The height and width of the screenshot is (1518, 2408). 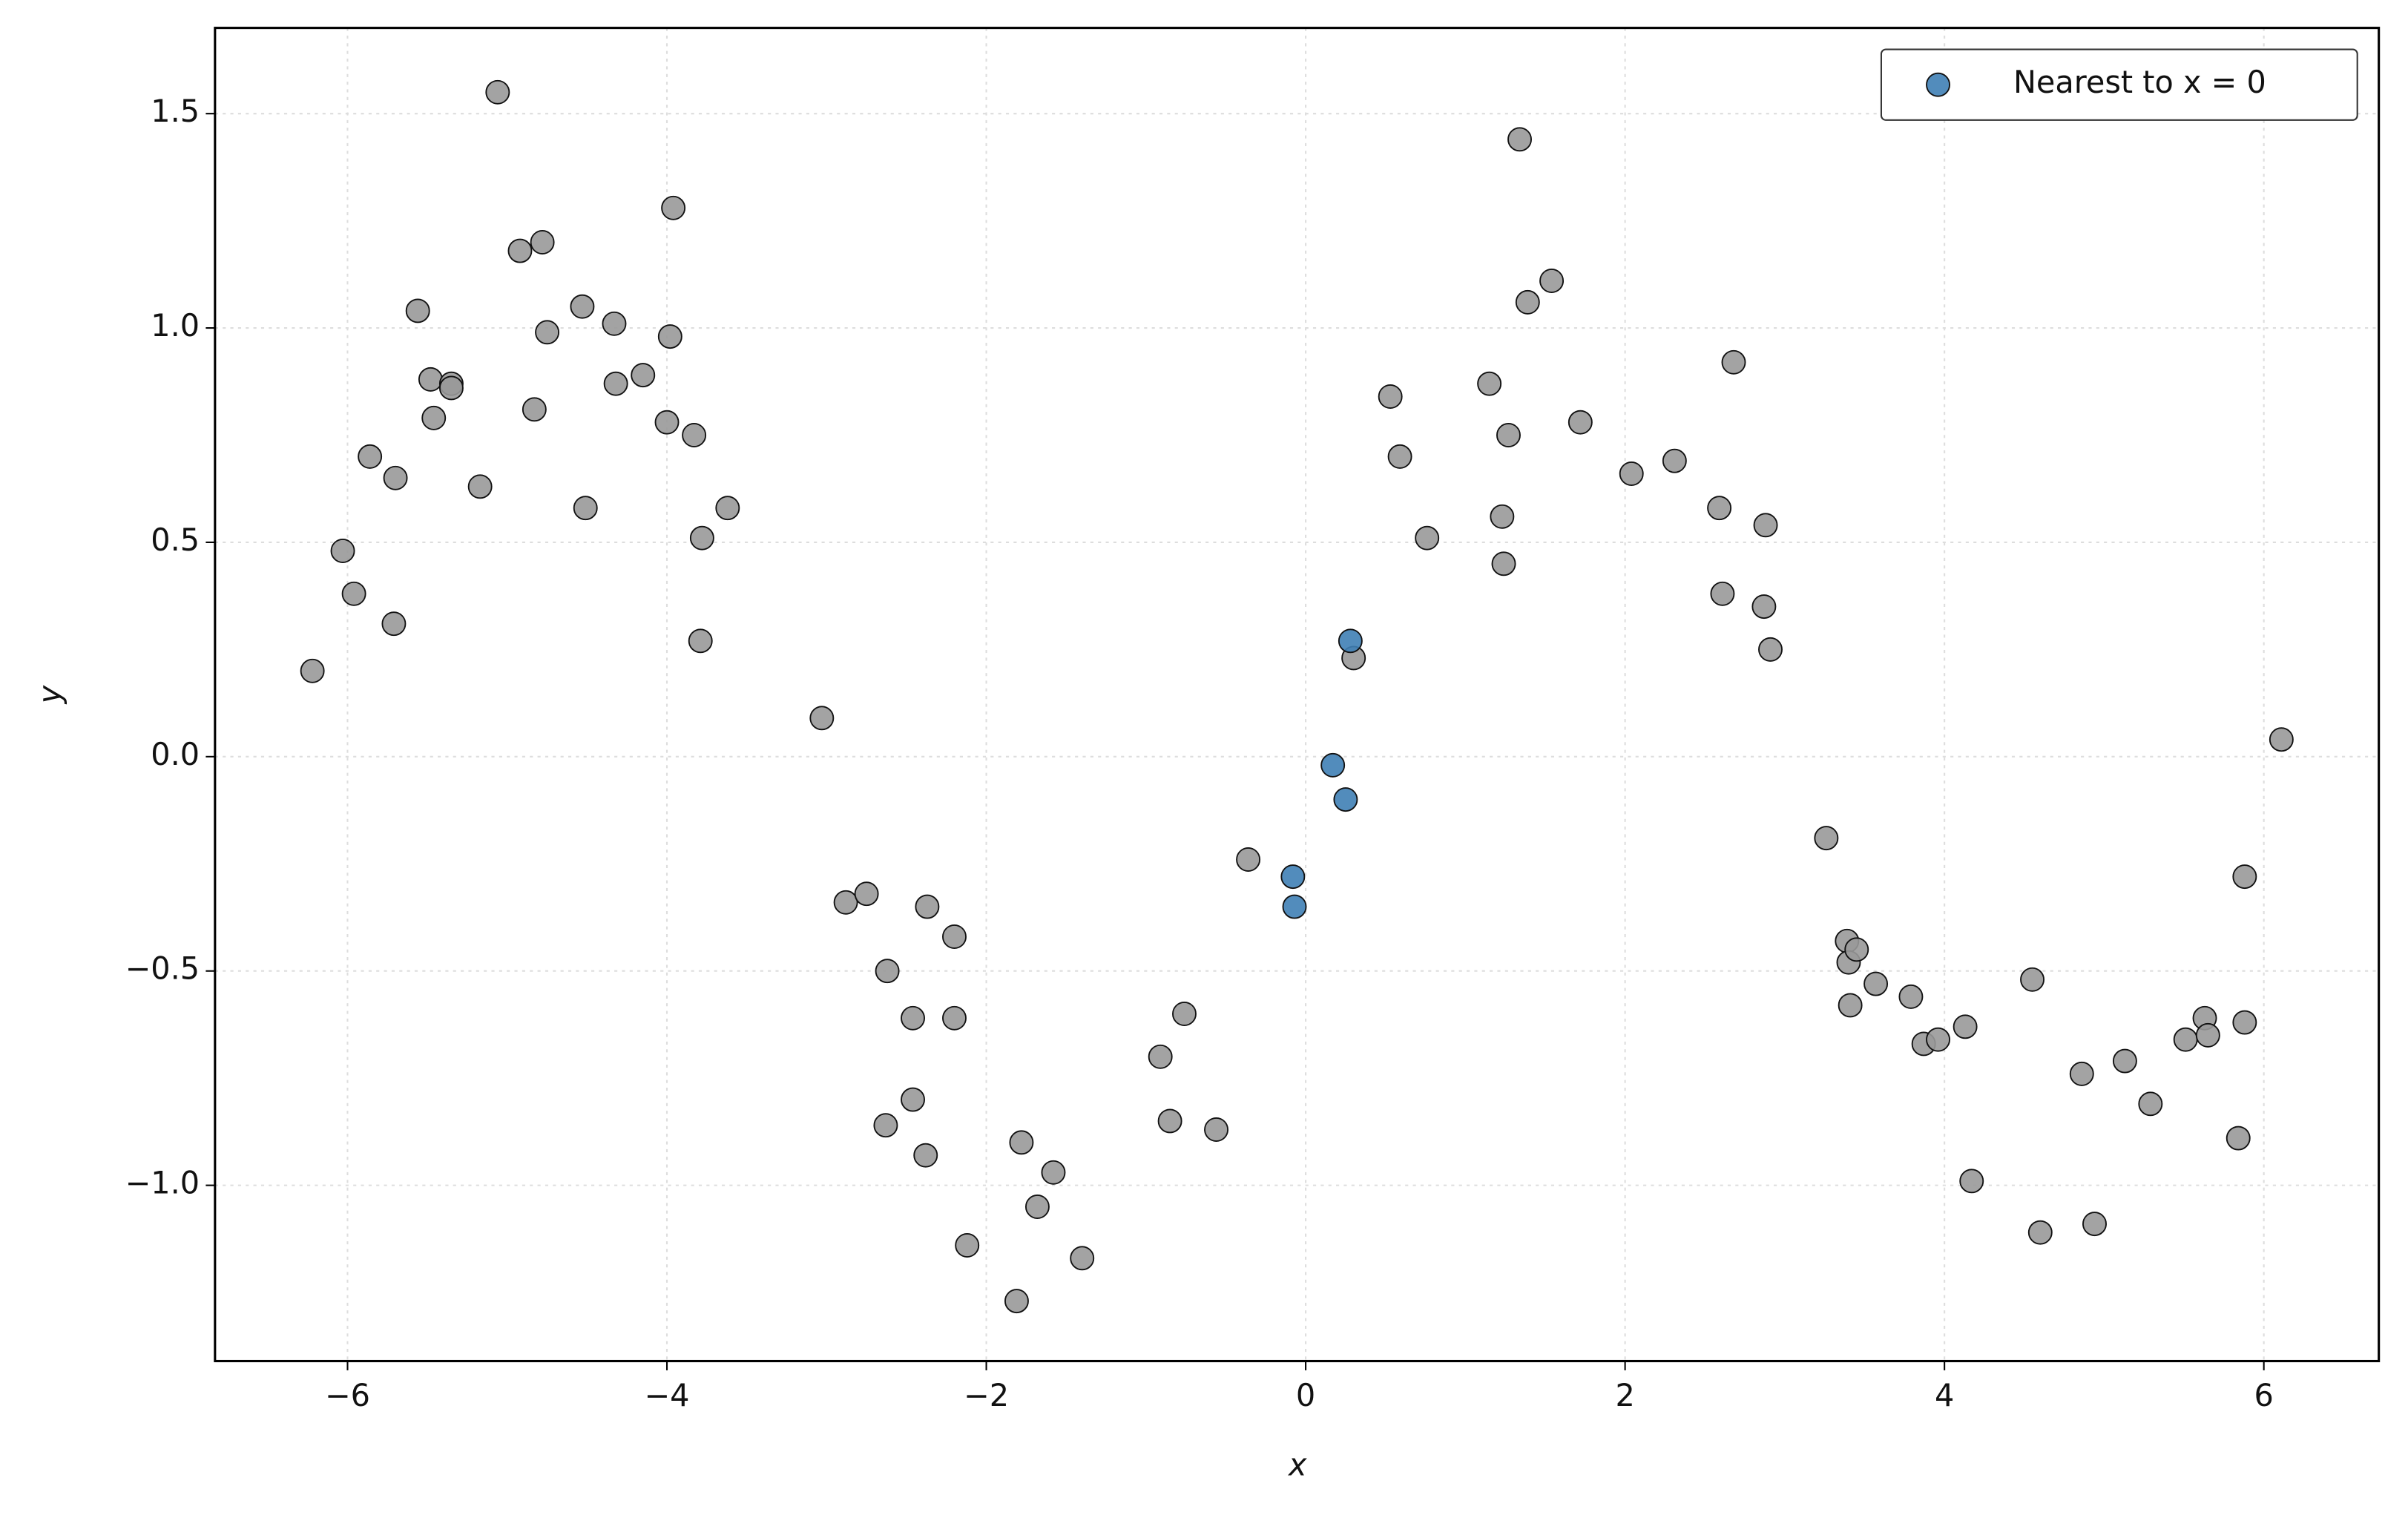 I want to click on legend-box, so click(x=2119, y=84).